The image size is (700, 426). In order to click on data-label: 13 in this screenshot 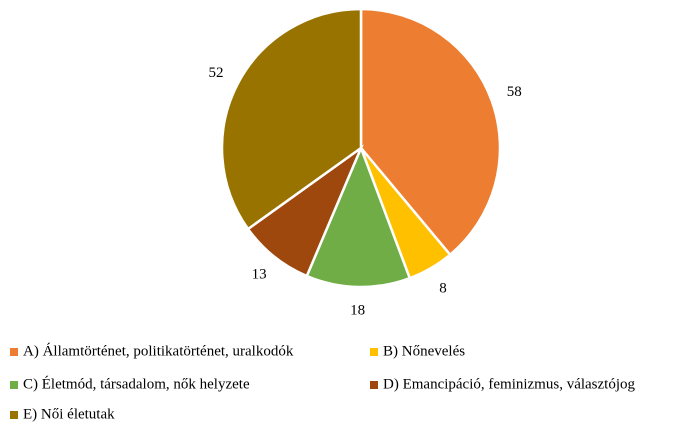, I will do `click(259, 275)`.